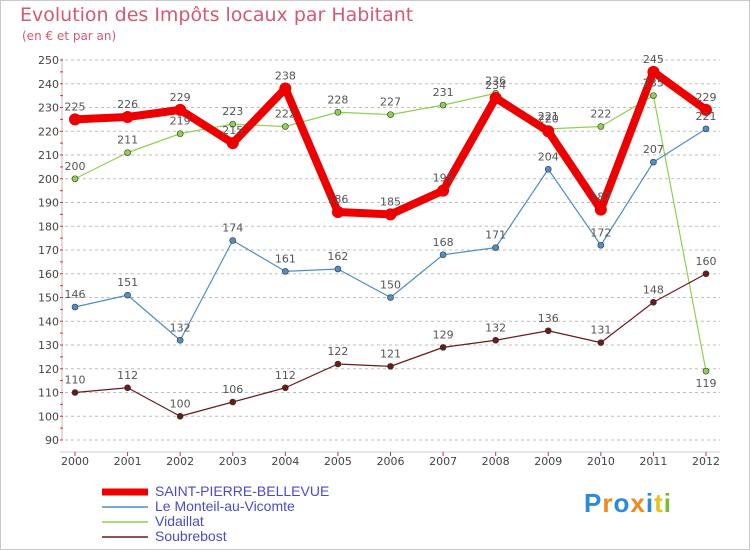 The image size is (750, 550). Describe the element at coordinates (127, 282) in the screenshot. I see `data-label: 151` at that location.